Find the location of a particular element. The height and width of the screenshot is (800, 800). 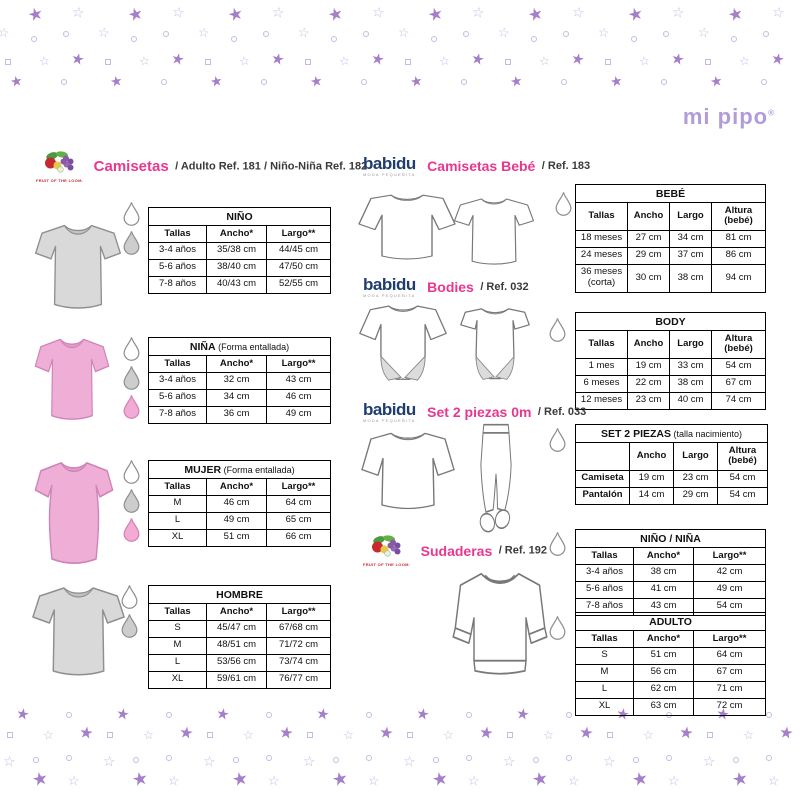

table-cell: 81 cm is located at coordinates (738, 238).